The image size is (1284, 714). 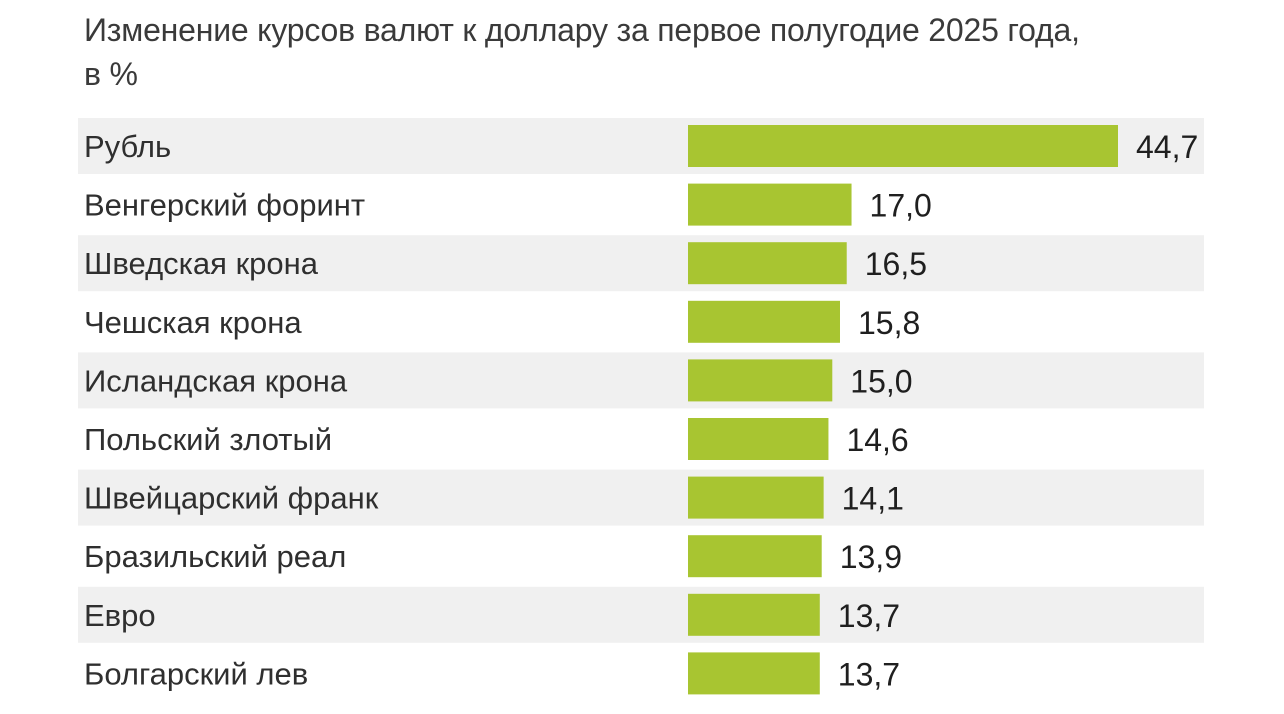 I want to click on value-label: 44,7, so click(x=1167, y=147).